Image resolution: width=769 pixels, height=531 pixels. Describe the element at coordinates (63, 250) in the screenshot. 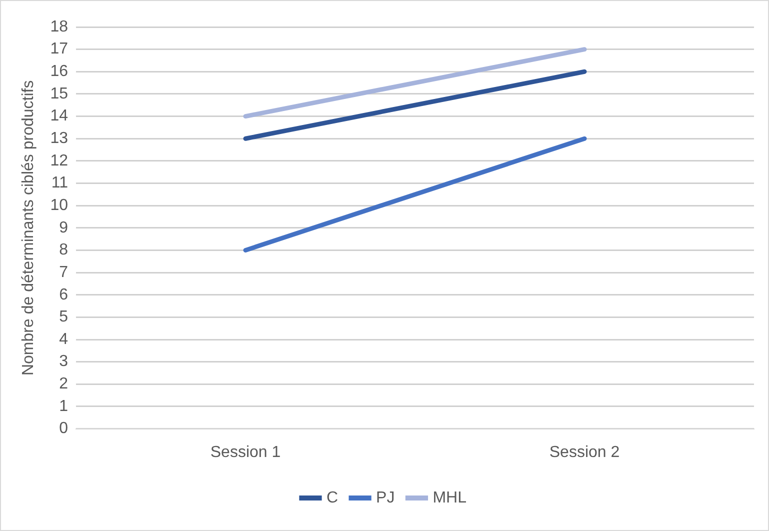

I see `y-tick-label: 8` at that location.